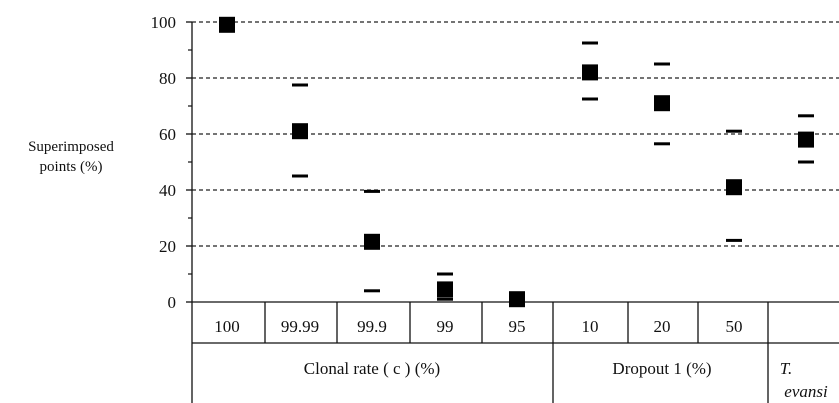 Image resolution: width=839 pixels, height=403 pixels. What do you see at coordinates (227, 326) in the screenshot?
I see `category-label-0: 100` at bounding box center [227, 326].